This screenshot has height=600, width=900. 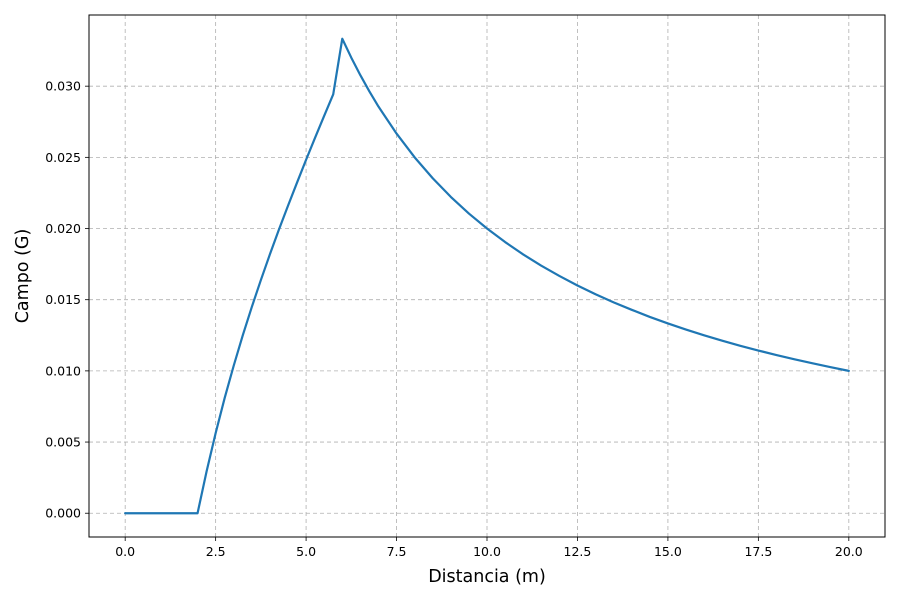 What do you see at coordinates (63, 442) in the screenshot?
I see `y-tick-label: 0.005` at bounding box center [63, 442].